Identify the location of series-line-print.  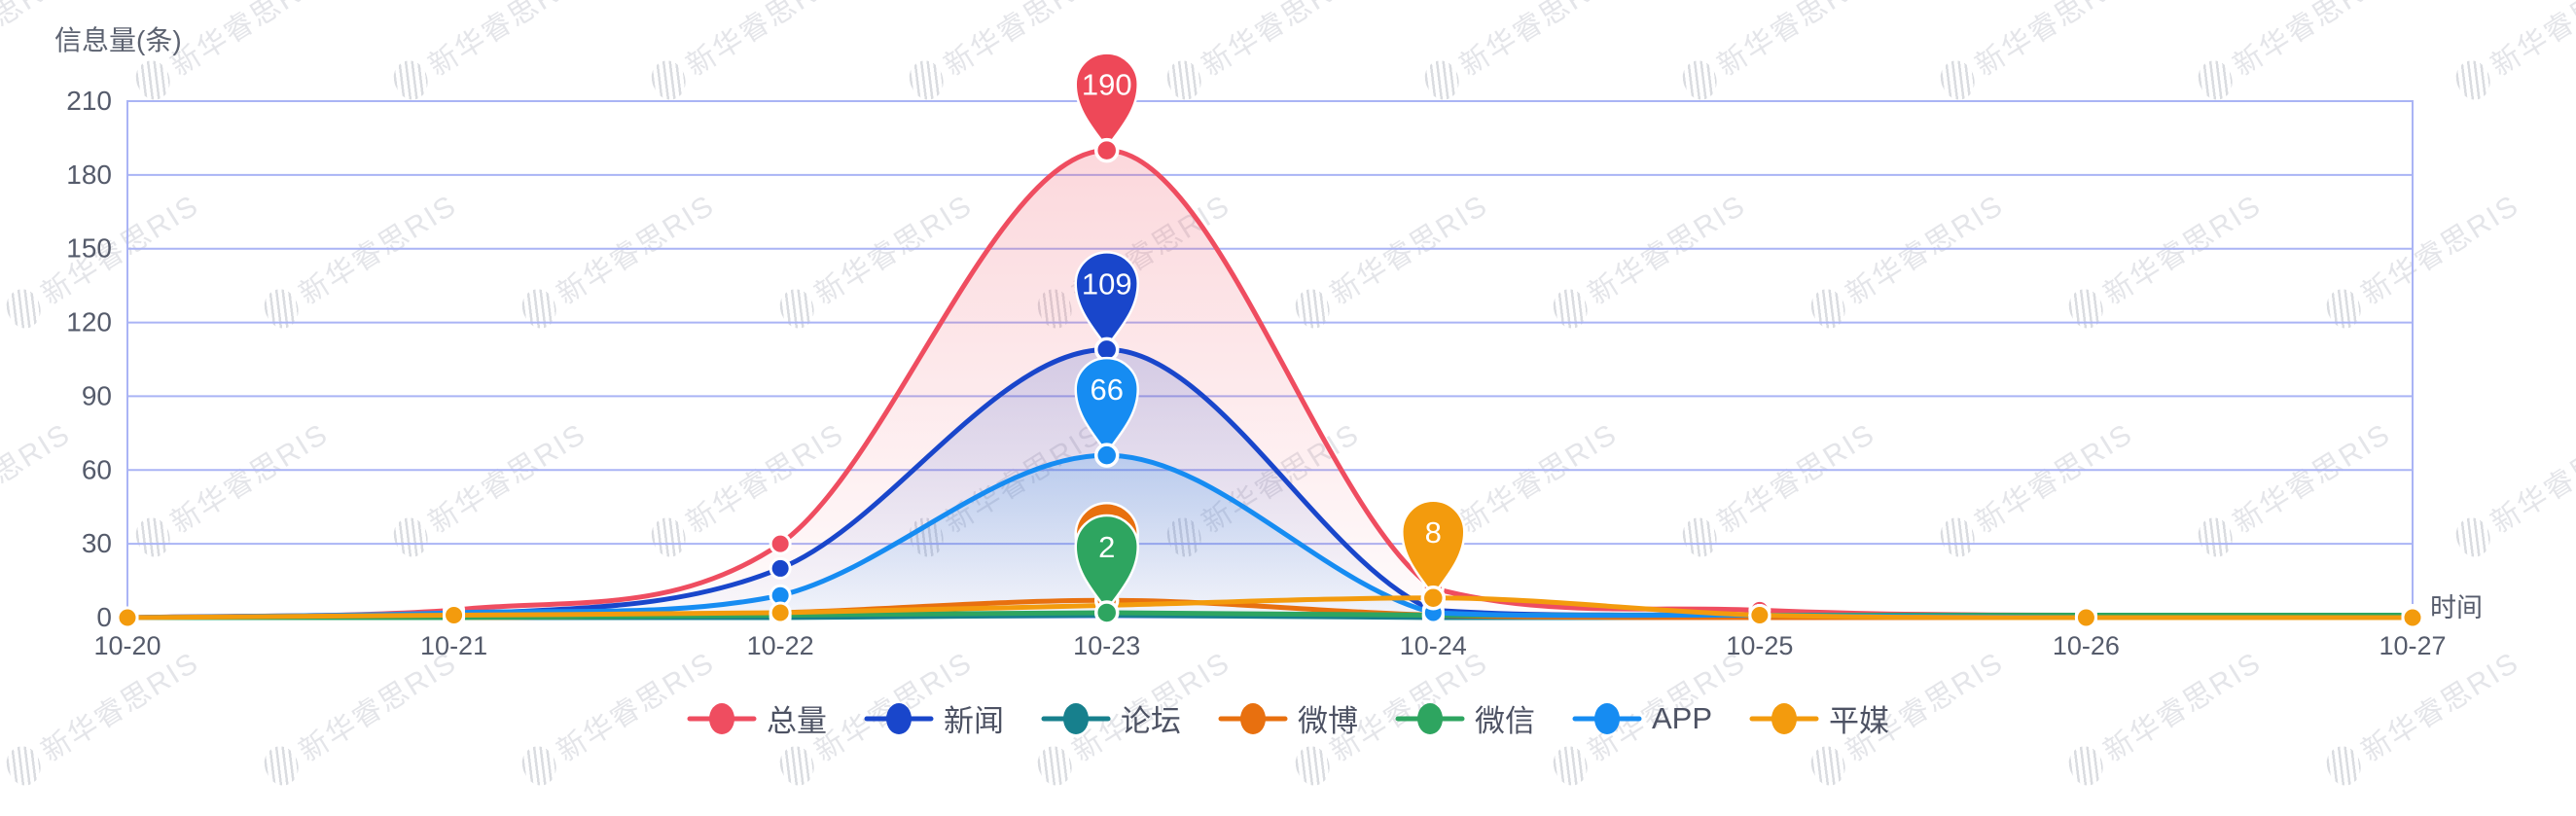
(1270, 608).